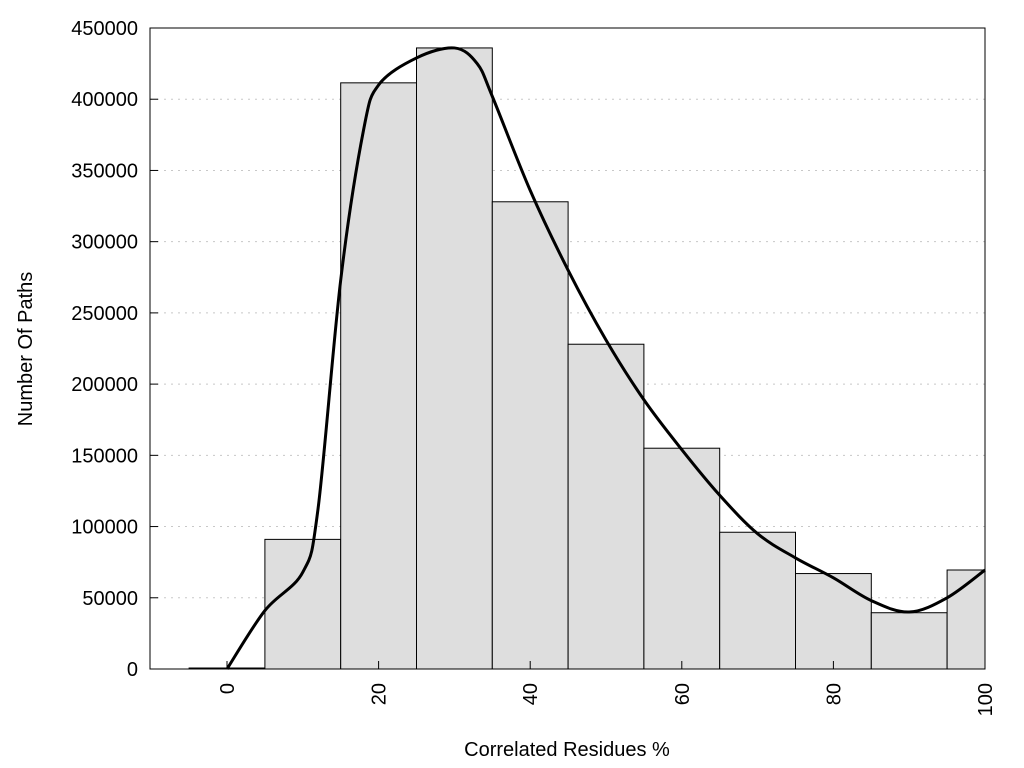 The image size is (1024, 768). What do you see at coordinates (380, 694) in the screenshot?
I see `x-tick-label: 20` at bounding box center [380, 694].